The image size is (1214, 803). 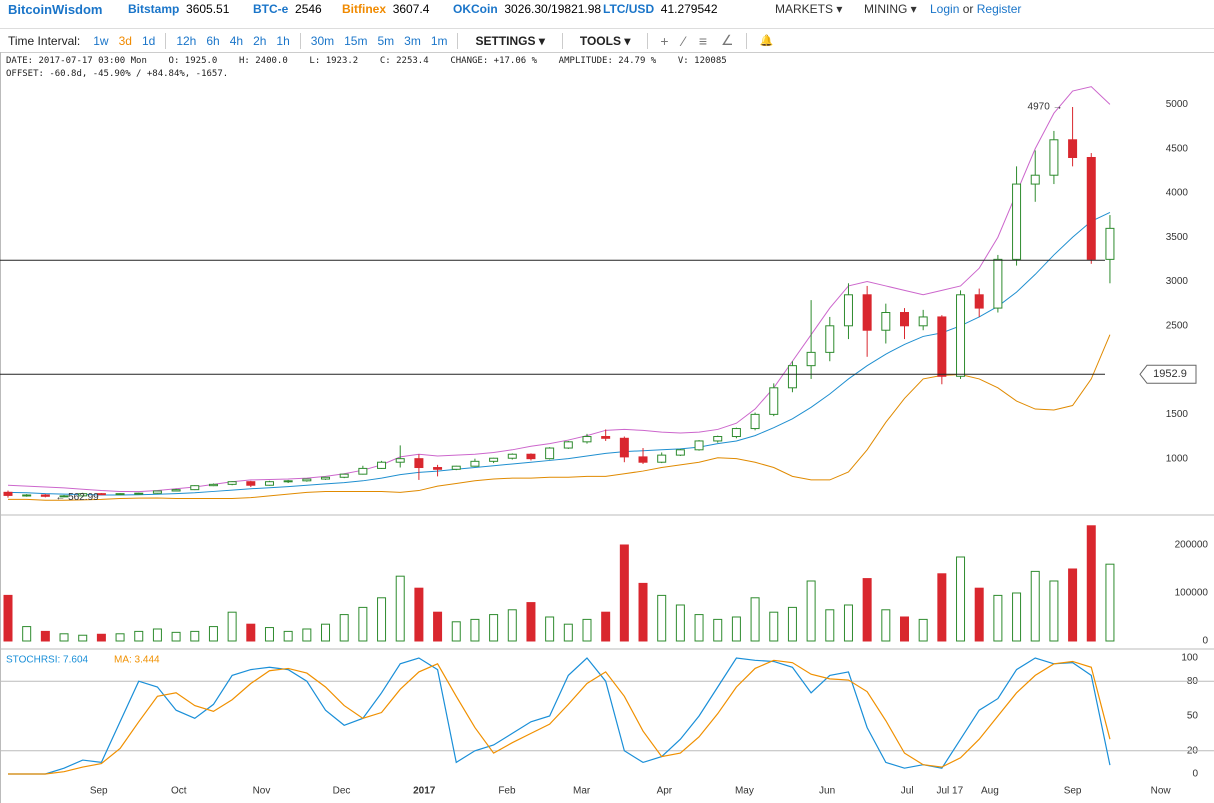 What do you see at coordinates (1073, 791) in the screenshot?
I see `x-tick-label: Sep` at bounding box center [1073, 791].